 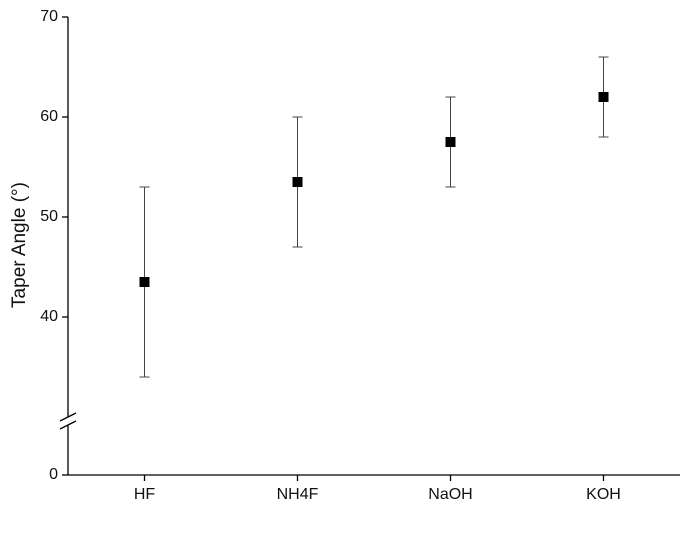 What do you see at coordinates (298, 494) in the screenshot?
I see `x-tick-label: NH4F` at bounding box center [298, 494].